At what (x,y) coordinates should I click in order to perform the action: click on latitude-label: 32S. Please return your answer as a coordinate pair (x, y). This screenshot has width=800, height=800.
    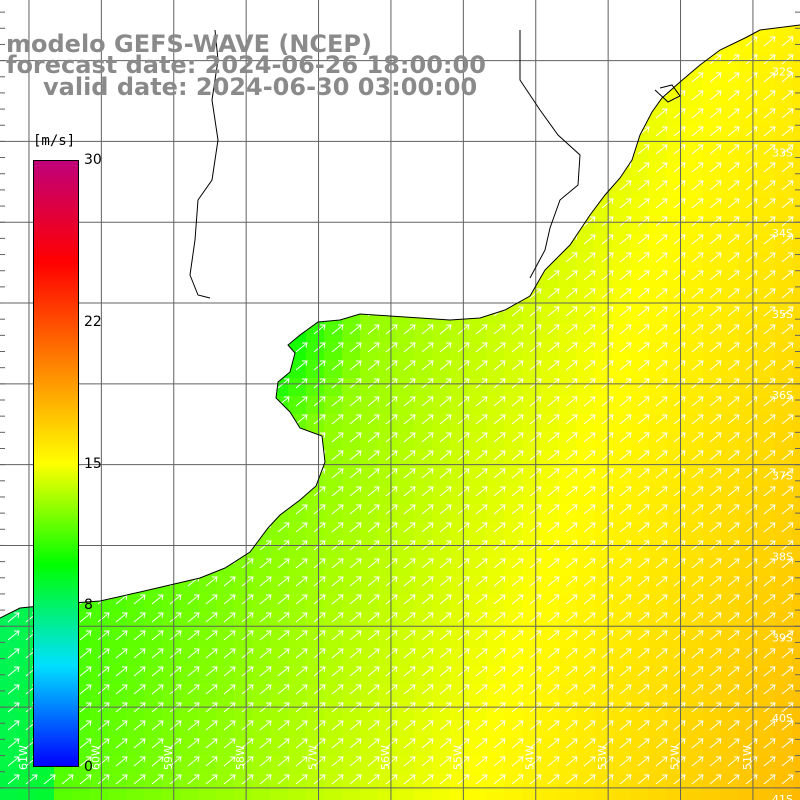
    Looking at the image, I should click on (782, 72).